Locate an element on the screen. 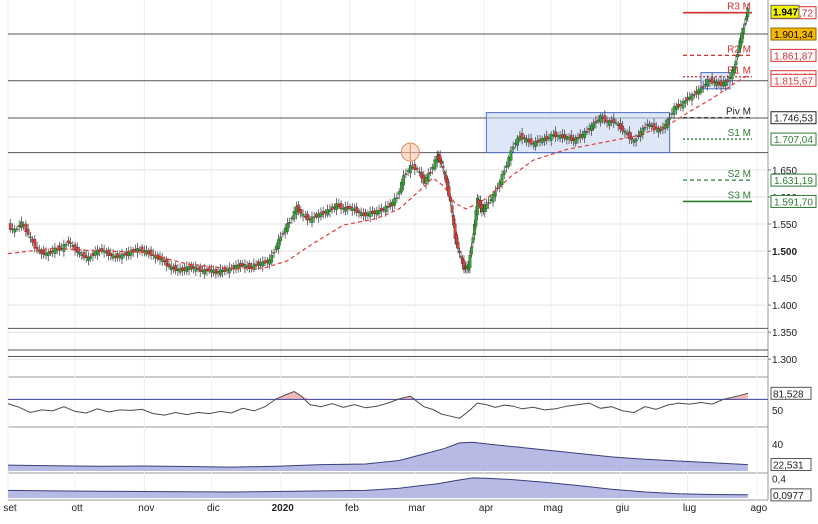 The height and width of the screenshot is (524, 818). x-tick-label: 2020 is located at coordinates (283, 508).